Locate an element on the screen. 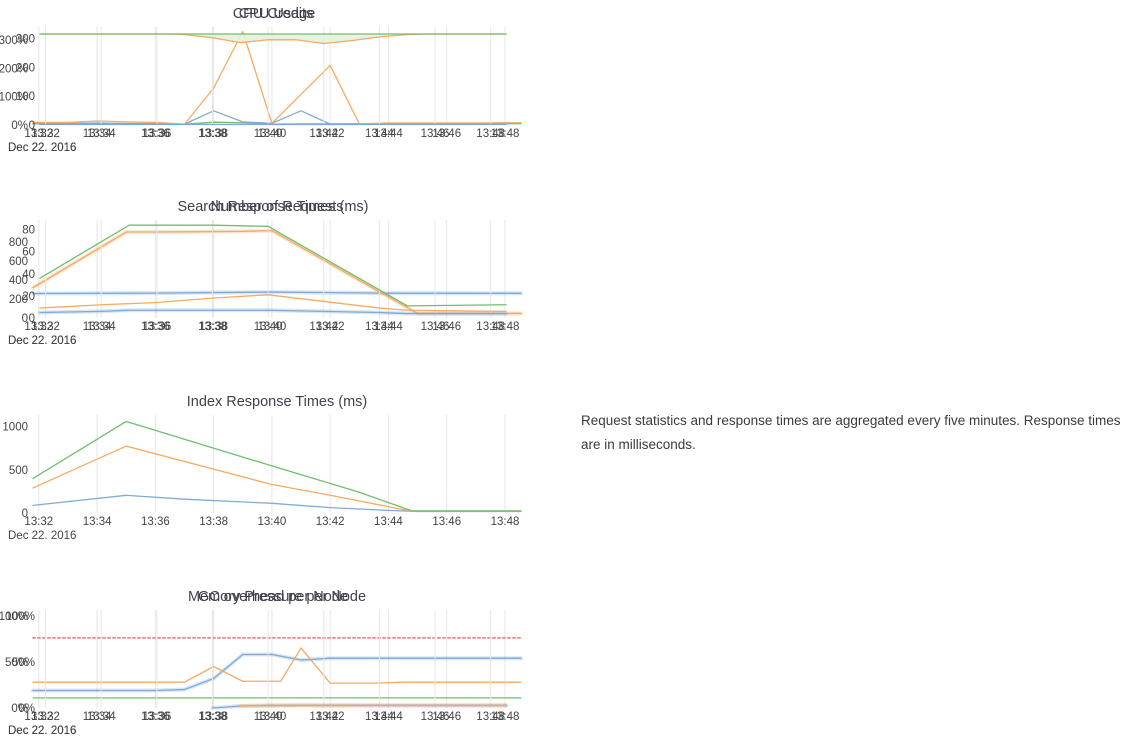  chart-title: GC overhead per Node is located at coordinates (273, 597).